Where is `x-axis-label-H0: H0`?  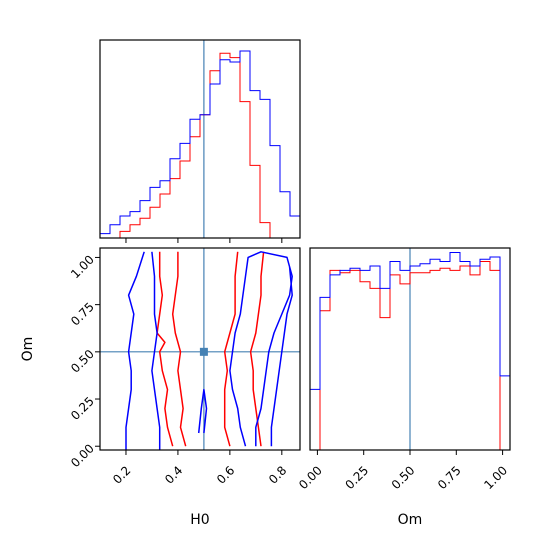
x-axis-label-H0: H0 is located at coordinates (199, 520).